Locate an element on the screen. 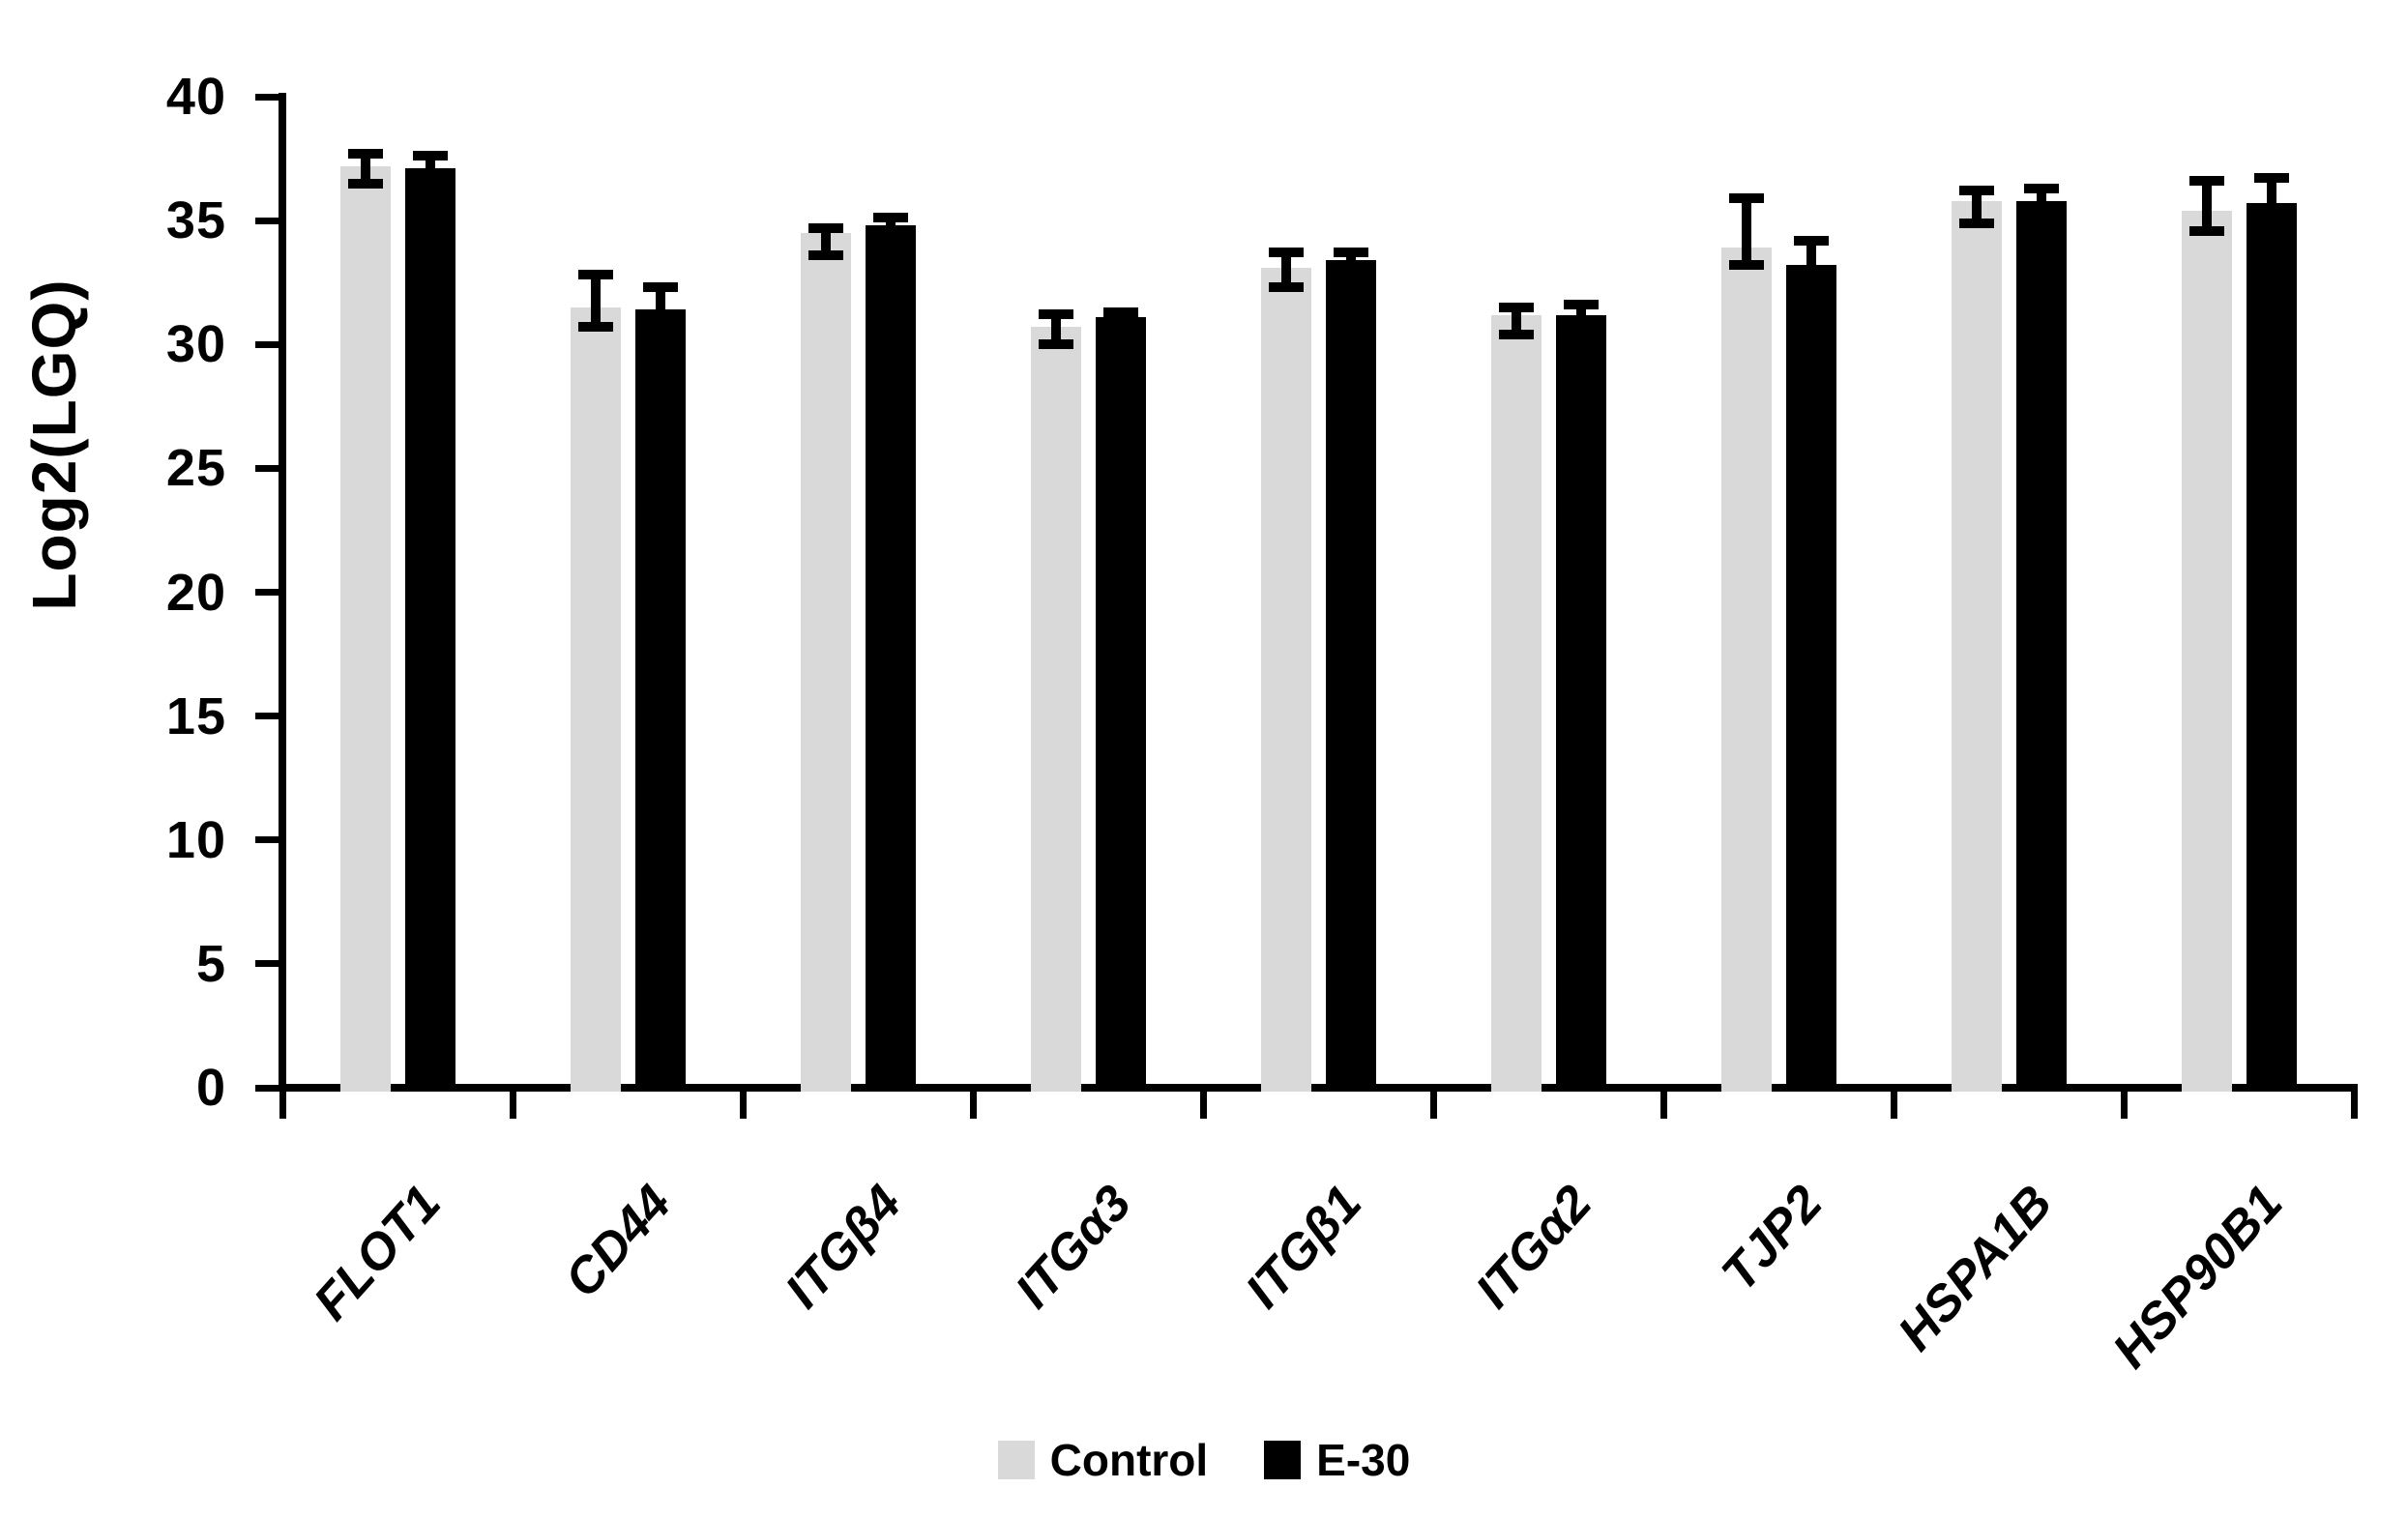 This screenshot has width=2408, height=1518. error-bar-e-30-HSPA1B is located at coordinates (2041, 201).